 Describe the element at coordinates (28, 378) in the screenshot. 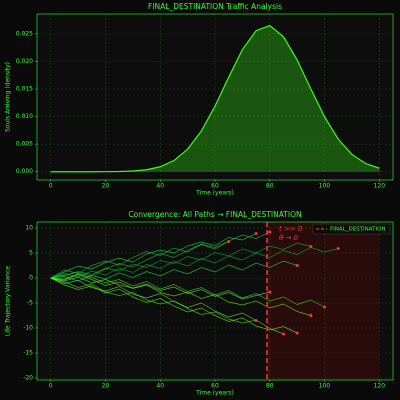

I see `y-tick-label: -20` at that location.